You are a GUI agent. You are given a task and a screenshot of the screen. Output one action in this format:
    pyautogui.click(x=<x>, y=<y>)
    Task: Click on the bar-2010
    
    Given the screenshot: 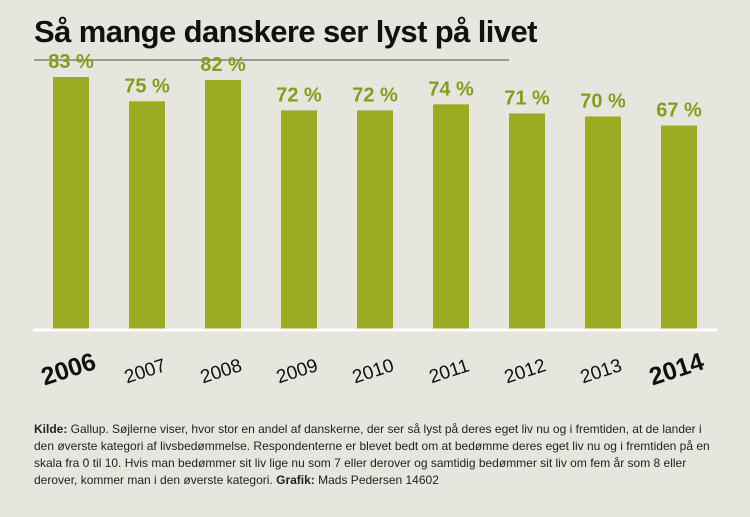 What is the action you would take?
    pyautogui.click(x=375, y=220)
    